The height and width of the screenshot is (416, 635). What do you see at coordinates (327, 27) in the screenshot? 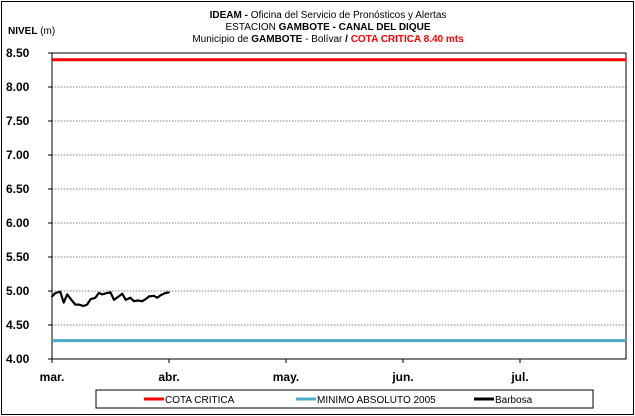
I see `chart-title-line-2: ESTACION GAMBOTE - CANAL DEL DIQUE` at bounding box center [327, 27].